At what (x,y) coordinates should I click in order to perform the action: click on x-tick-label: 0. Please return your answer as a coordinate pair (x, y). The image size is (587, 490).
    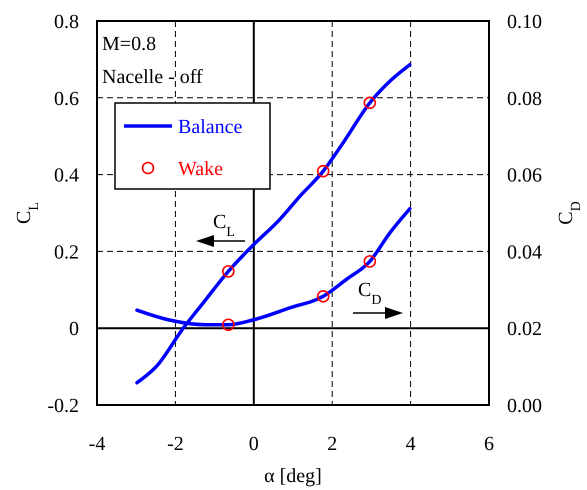
    Looking at the image, I should click on (253, 444).